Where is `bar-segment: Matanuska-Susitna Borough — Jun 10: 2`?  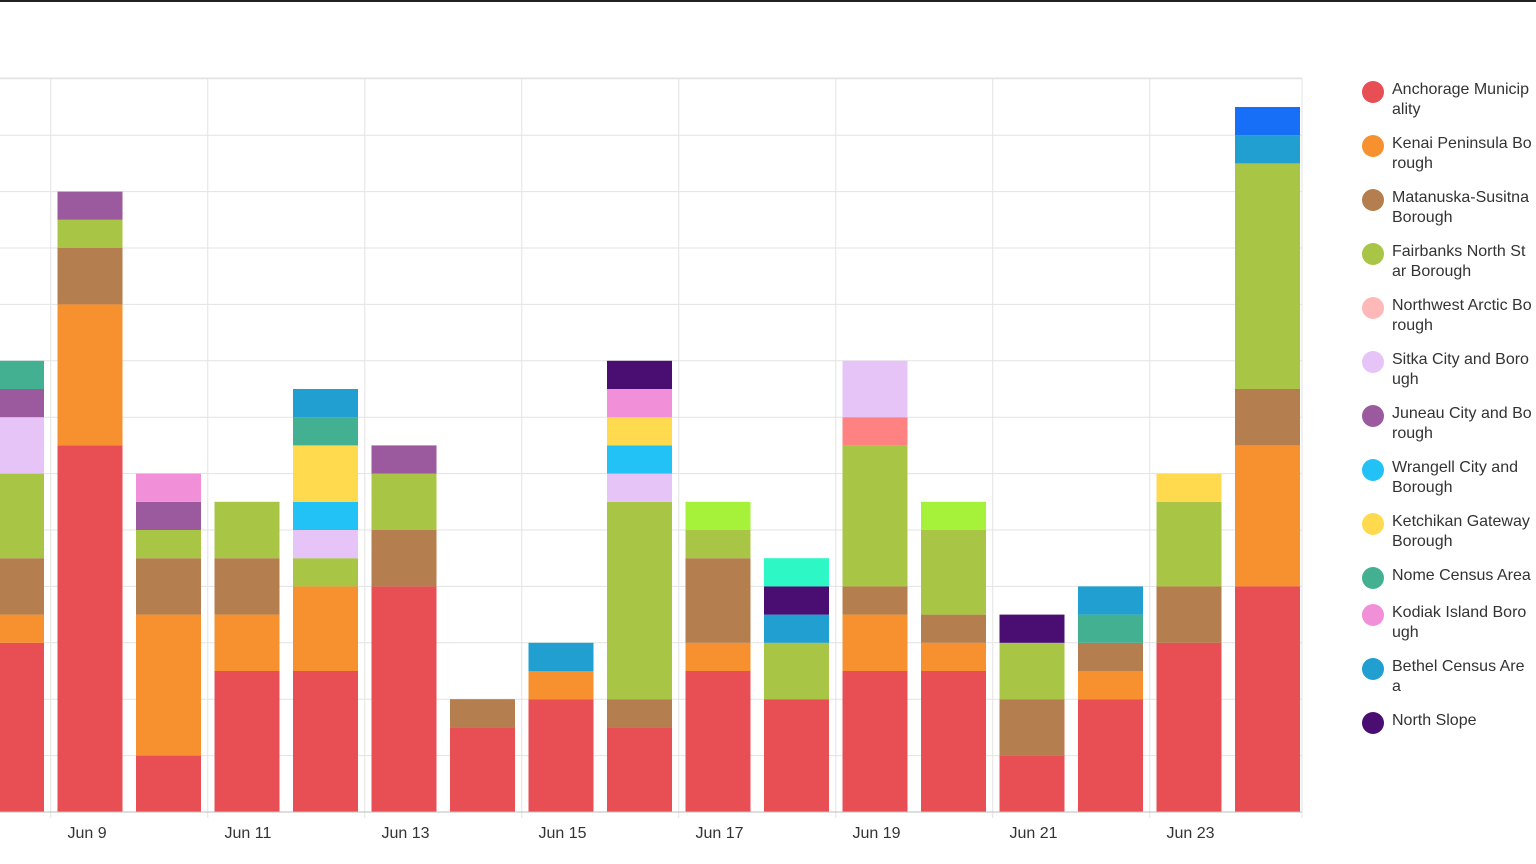 bar-segment: Matanuska-Susitna Borough — Jun 10: 2 is located at coordinates (168, 586).